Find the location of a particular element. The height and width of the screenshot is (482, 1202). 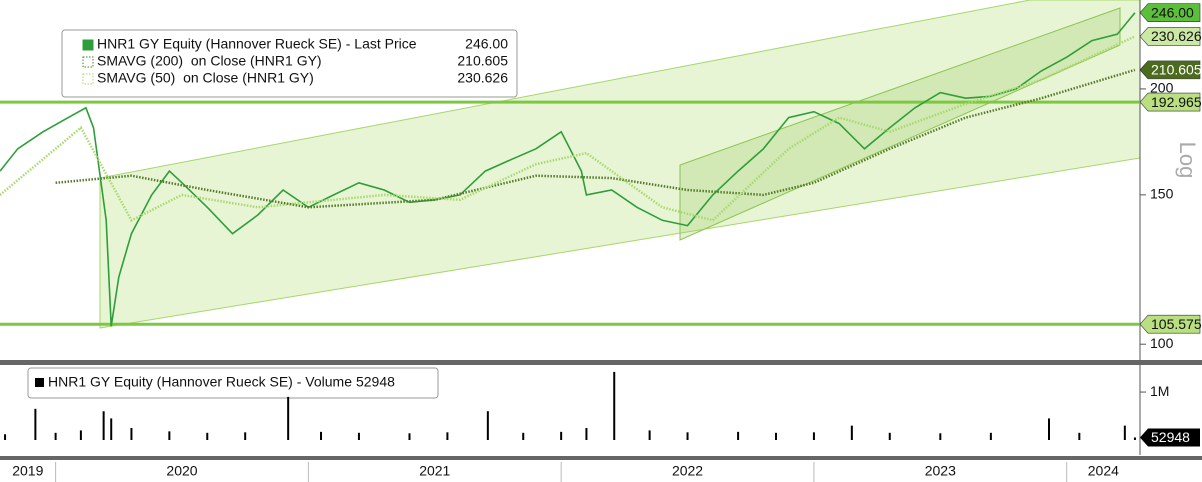

legend-value: 210.605 is located at coordinates (482, 61).